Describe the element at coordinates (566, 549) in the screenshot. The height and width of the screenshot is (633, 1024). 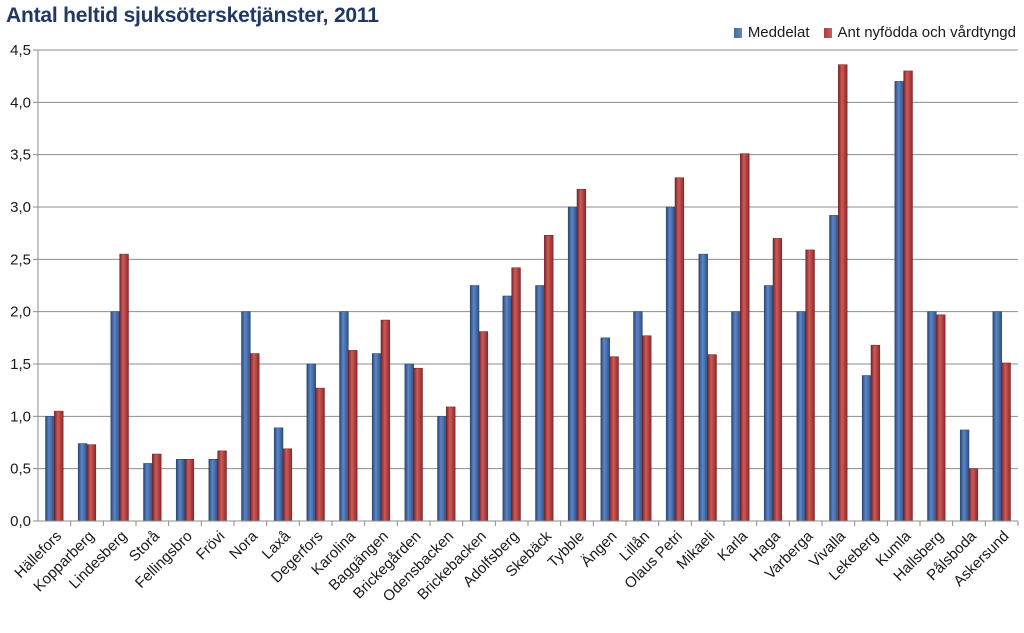
I see `x-tick-label: Tybble` at that location.